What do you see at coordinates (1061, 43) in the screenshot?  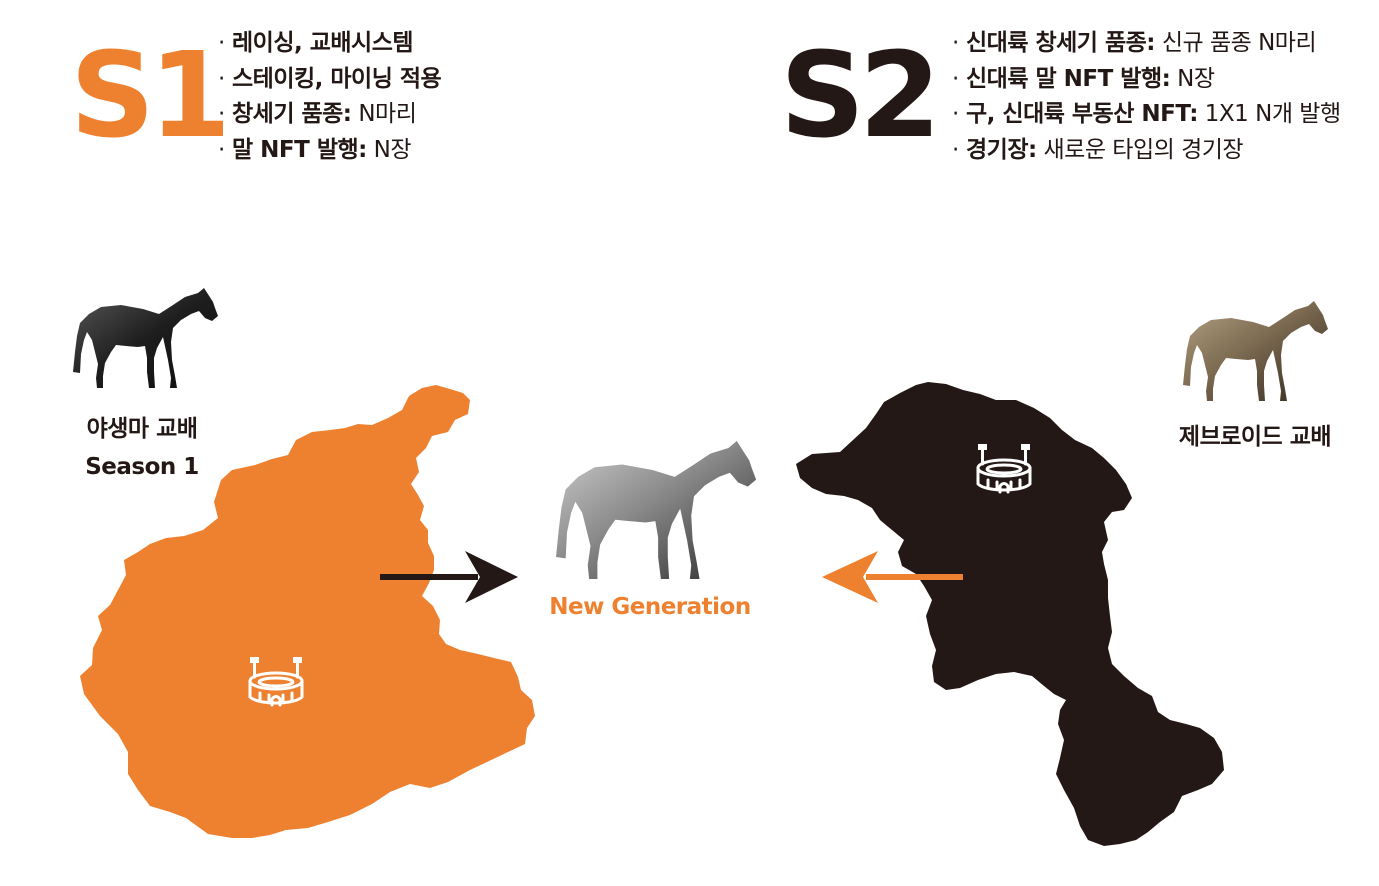 I see `feature-label: 신대륙 창세기 품종:` at bounding box center [1061, 43].